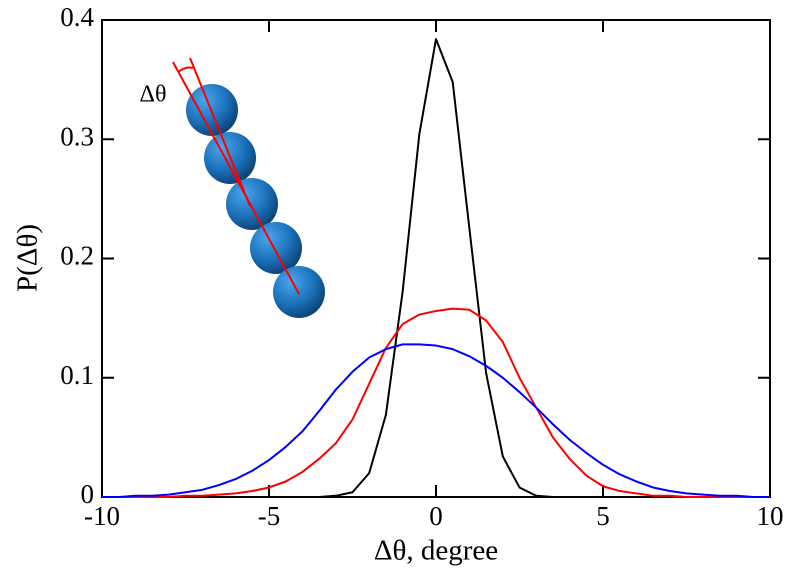  I want to click on y-tick-label: 0.3, so click(77, 136).